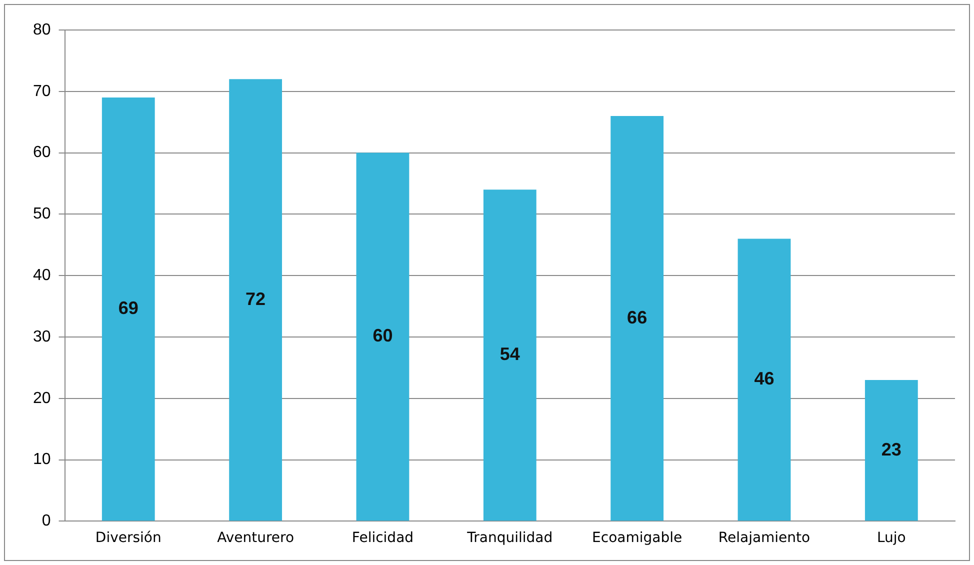  What do you see at coordinates (42, 153) in the screenshot?
I see `y-tick-label: 60` at bounding box center [42, 153].